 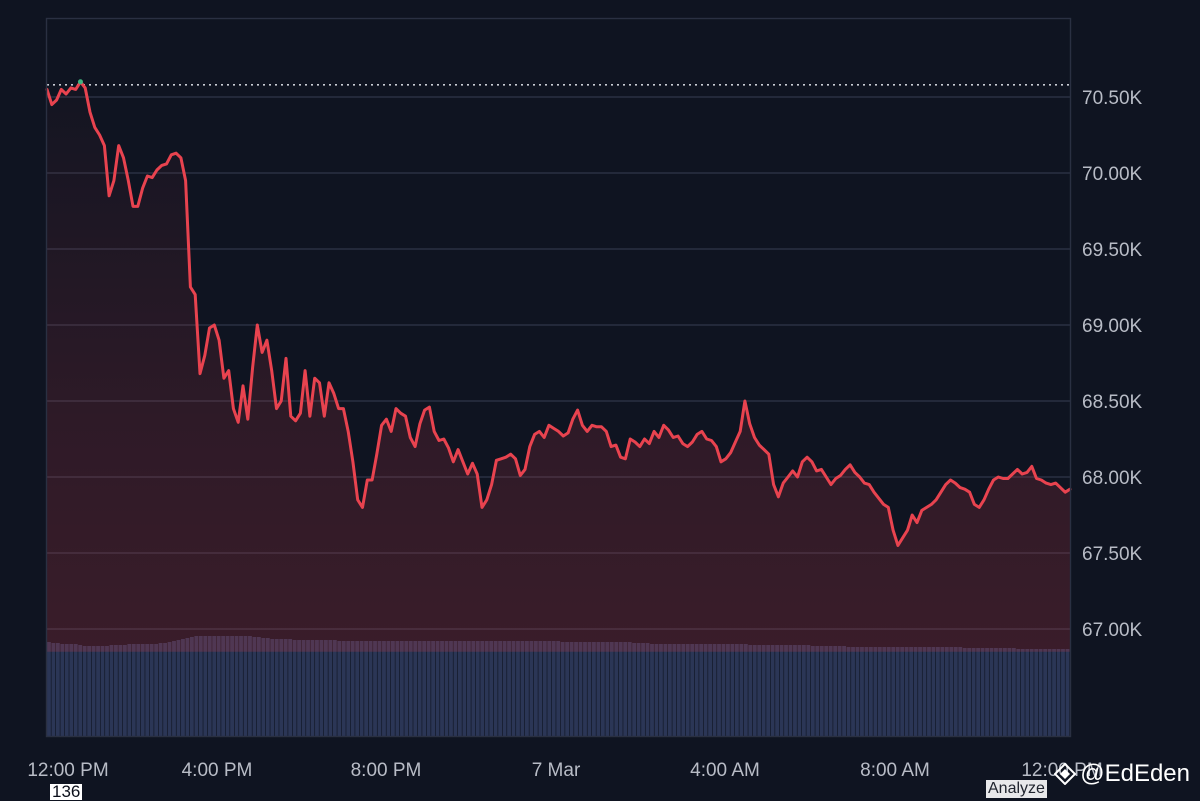 I want to click on watermark-text: @EdEden, so click(x=1135, y=773).